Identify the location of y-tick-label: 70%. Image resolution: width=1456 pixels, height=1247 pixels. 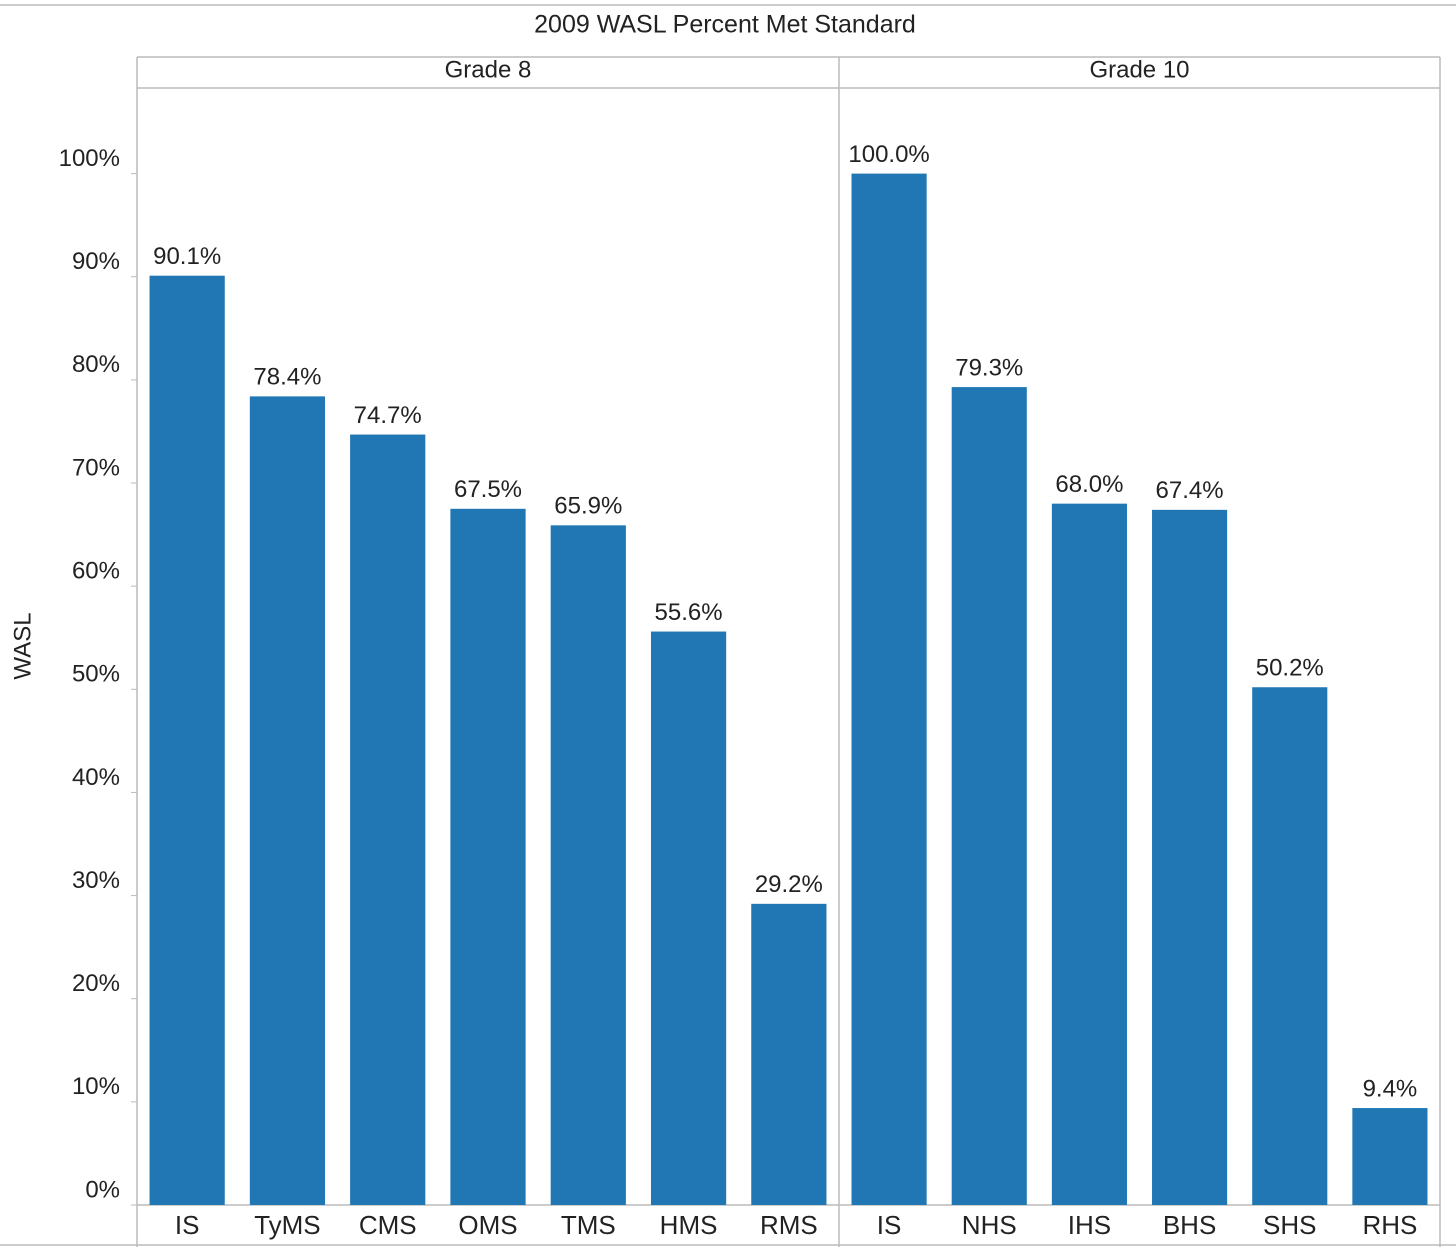
(96, 467).